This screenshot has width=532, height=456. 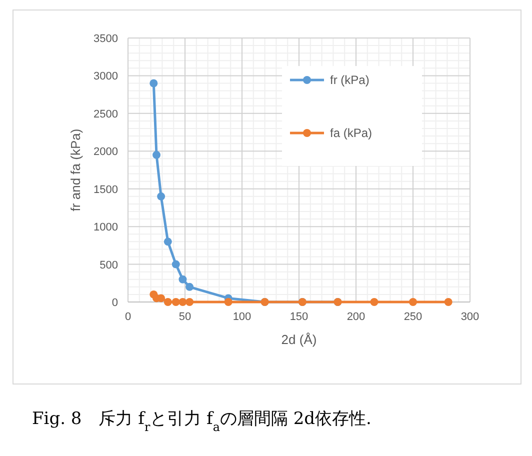 What do you see at coordinates (115, 303) in the screenshot?
I see `y-tick-label: 0` at bounding box center [115, 303].